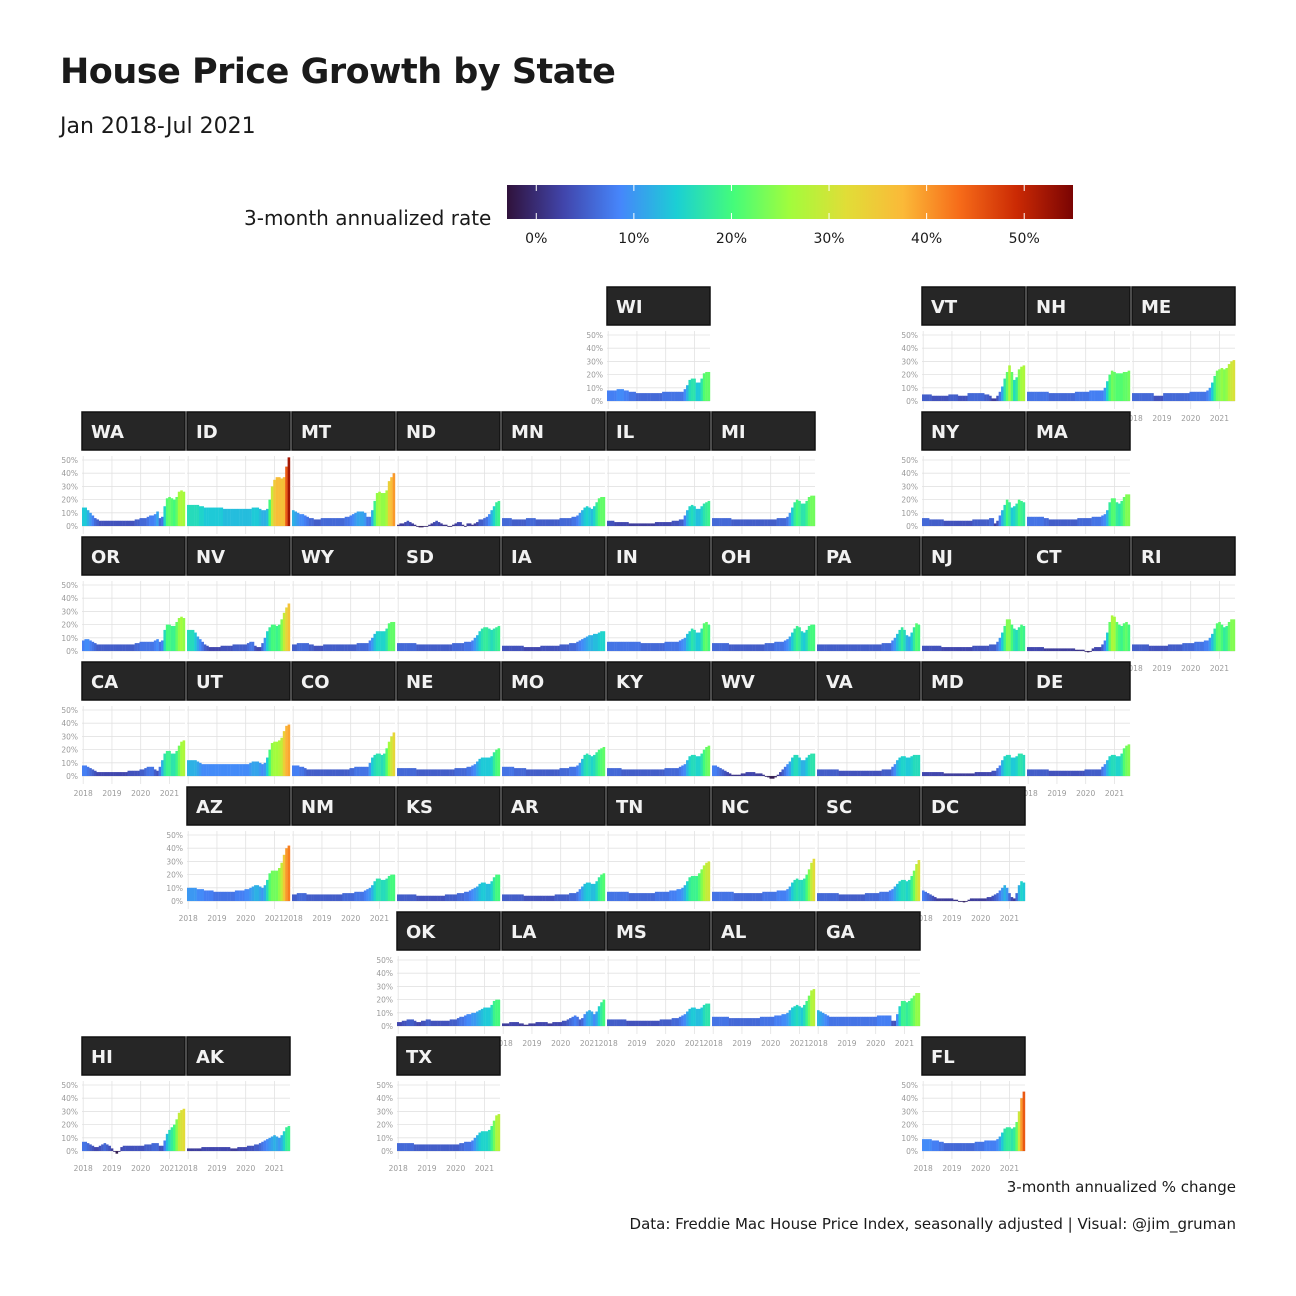  I want to click on facet-strip, so click(553, 931).